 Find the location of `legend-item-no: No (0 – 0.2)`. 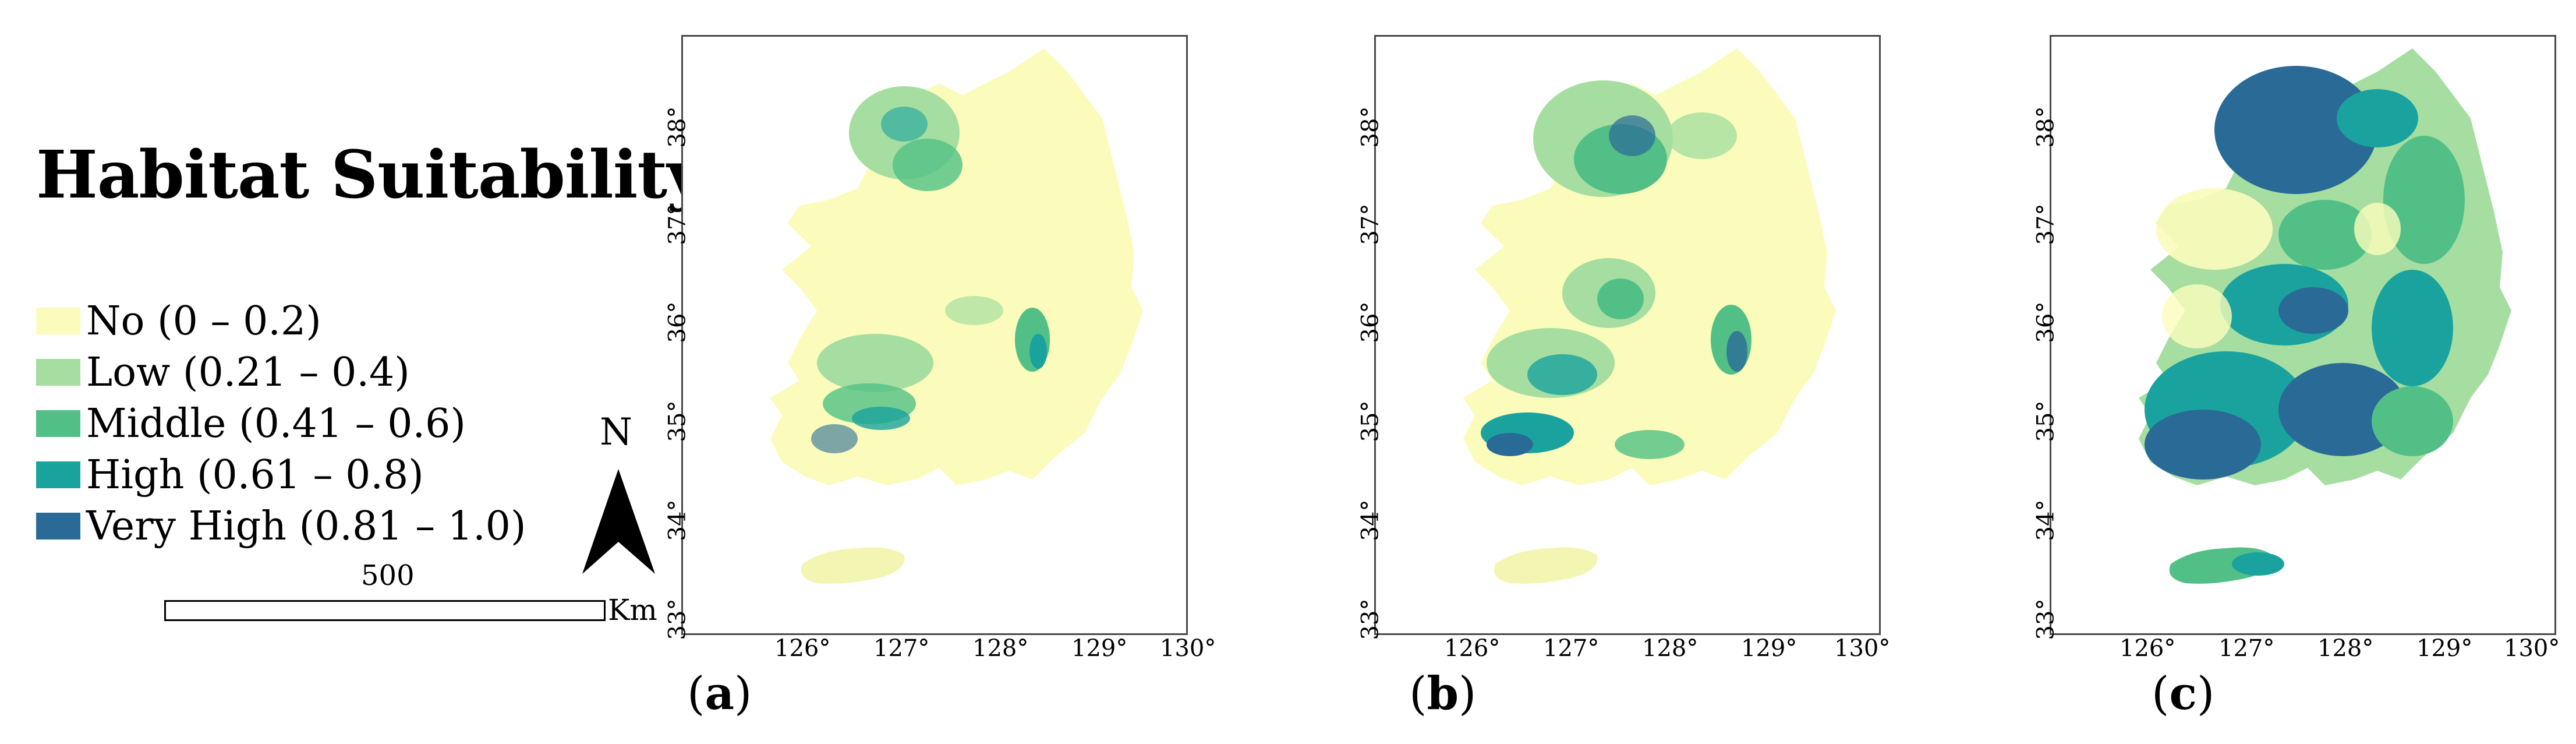

legend-item-no: No (0 – 0.2) is located at coordinates (179, 321).